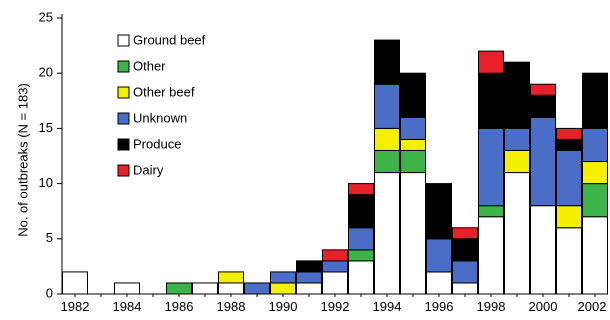  Describe the element at coordinates (149, 65) in the screenshot. I see `legend-label-other: Other` at that location.